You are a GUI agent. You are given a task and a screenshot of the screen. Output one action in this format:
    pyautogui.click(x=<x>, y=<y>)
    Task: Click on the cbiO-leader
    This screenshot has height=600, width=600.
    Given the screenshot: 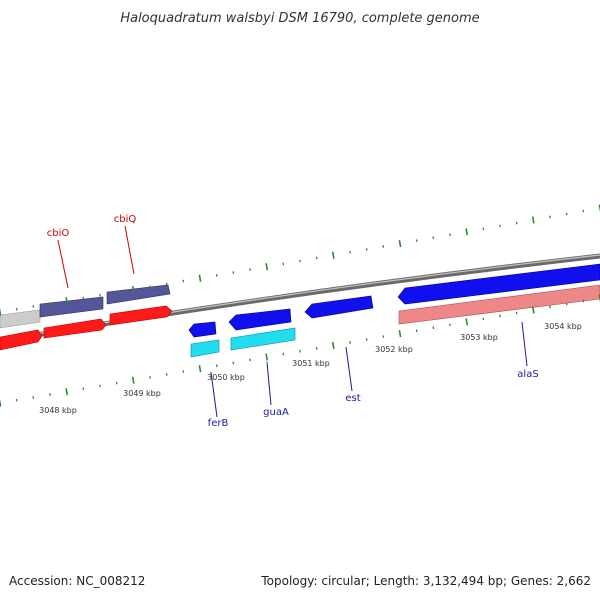 What is the action you would take?
    pyautogui.click(x=63, y=264)
    